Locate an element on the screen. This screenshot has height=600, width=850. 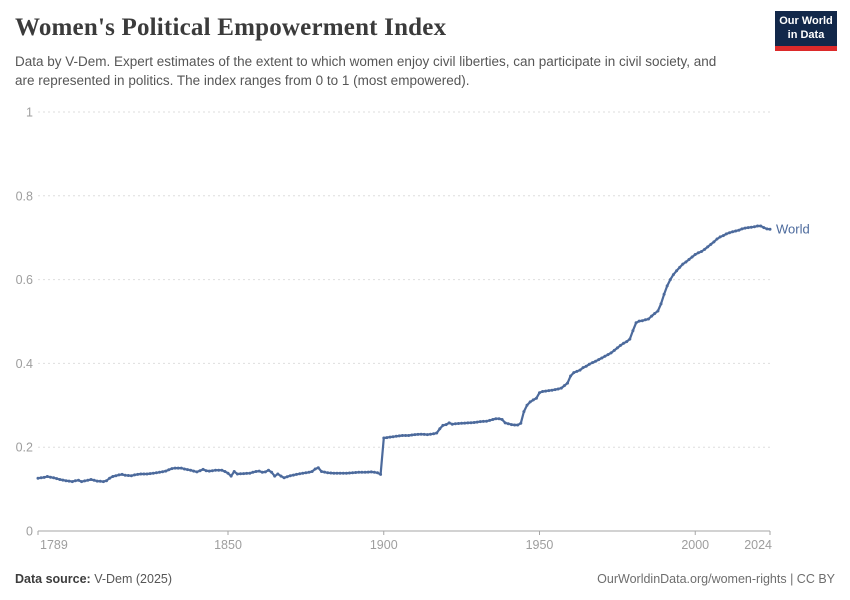
owid-link: OurWorldinData.org/women-rights | CC BY is located at coordinates (716, 579).